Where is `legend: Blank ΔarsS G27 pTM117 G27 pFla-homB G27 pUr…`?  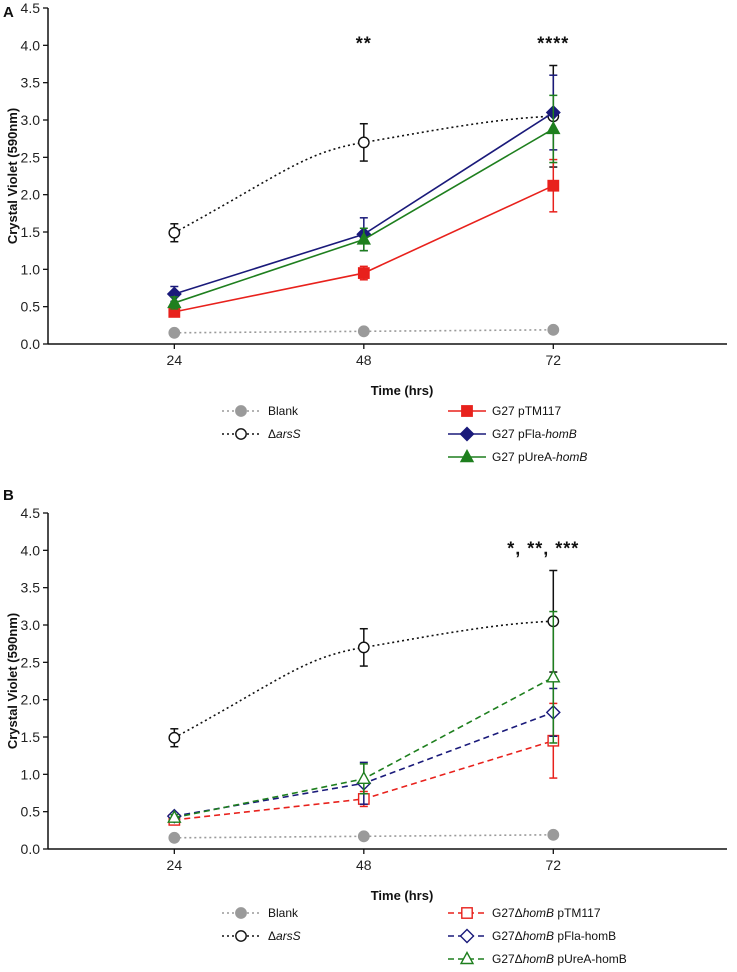
legend: Blank ΔarsS G27 pTM117 G27 pFla-homB G27 pUr… is located at coordinates (404, 434).